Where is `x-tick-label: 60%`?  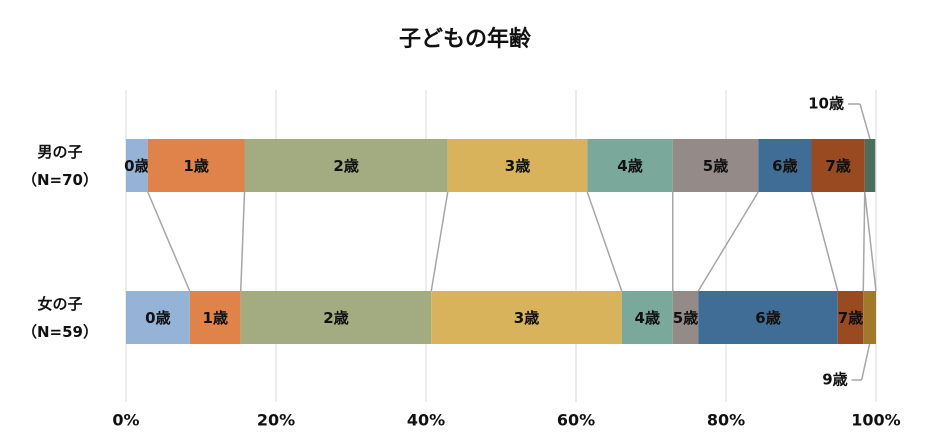
x-tick-label: 60% is located at coordinates (576, 420).